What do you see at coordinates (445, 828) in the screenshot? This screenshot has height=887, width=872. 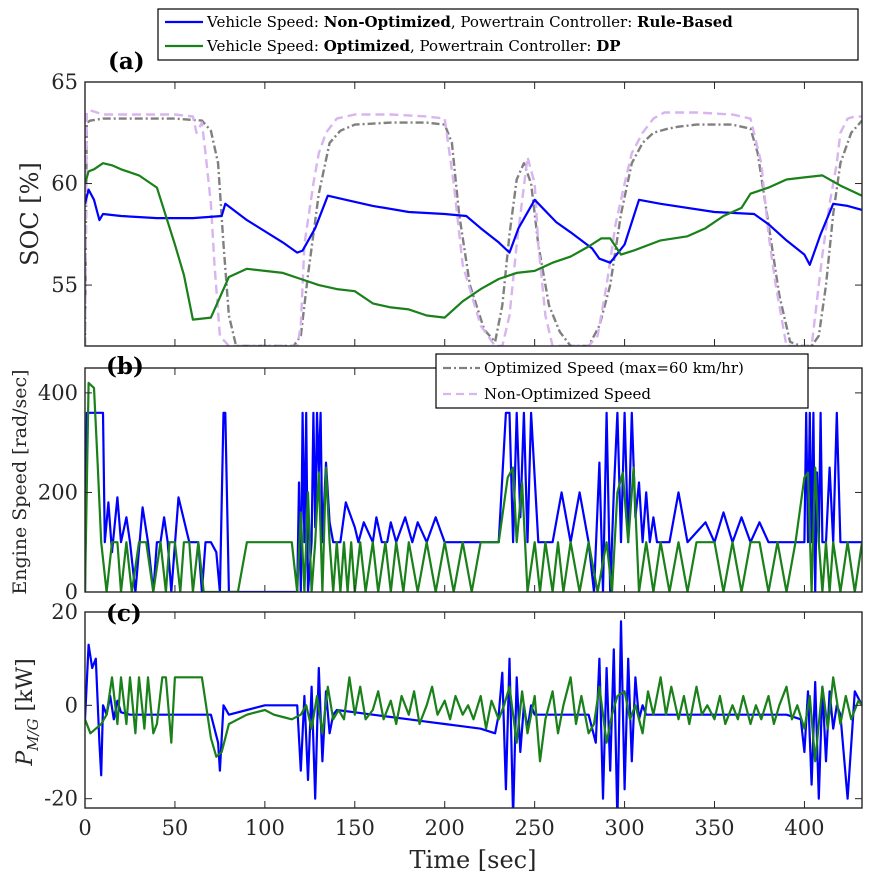 I see `x-tick-label-4: 200` at bounding box center [445, 828].